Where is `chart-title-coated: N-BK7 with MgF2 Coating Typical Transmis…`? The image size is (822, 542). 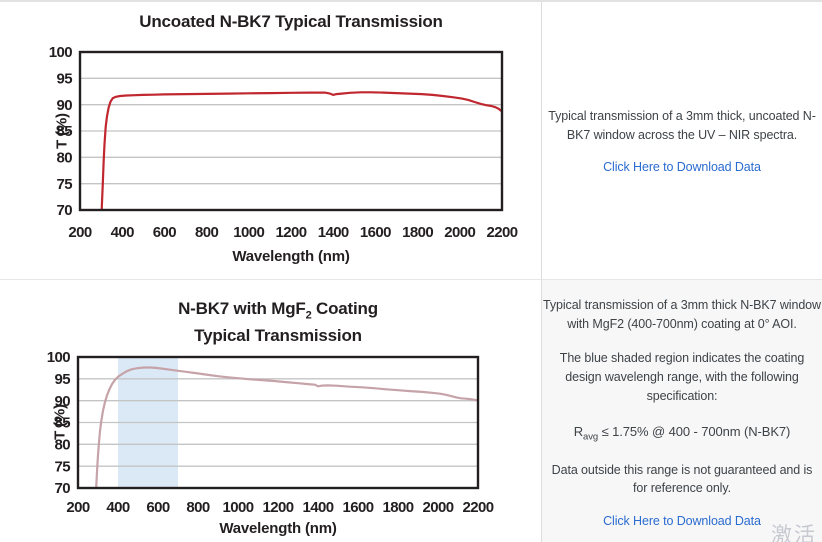 chart-title-coated: N-BK7 with MgF2 Coating Typical Transmis… is located at coordinates (278, 322).